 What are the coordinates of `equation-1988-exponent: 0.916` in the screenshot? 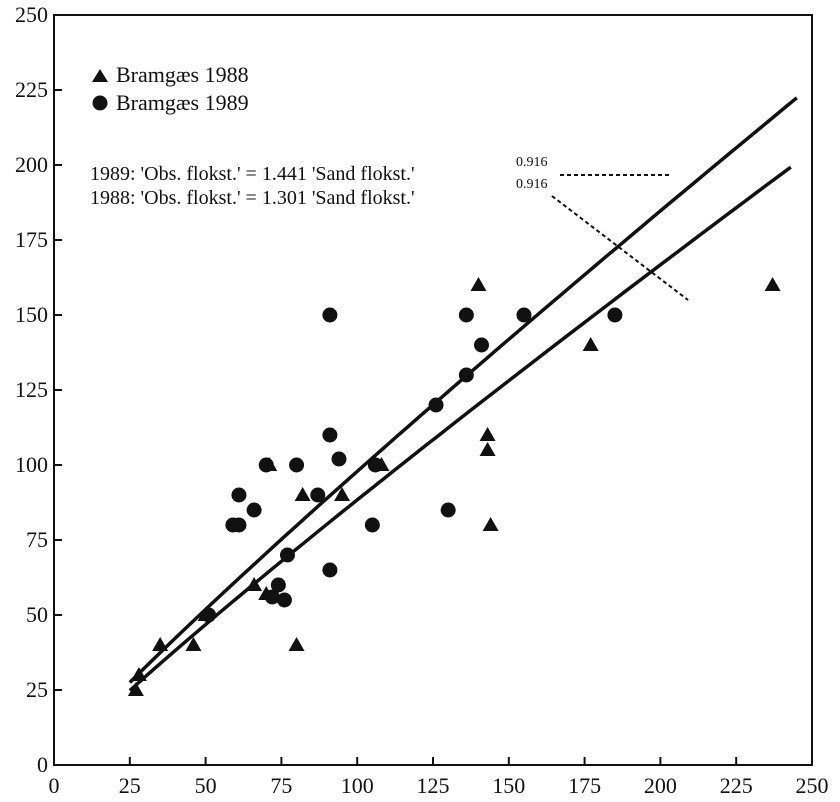 It's located at (532, 184).